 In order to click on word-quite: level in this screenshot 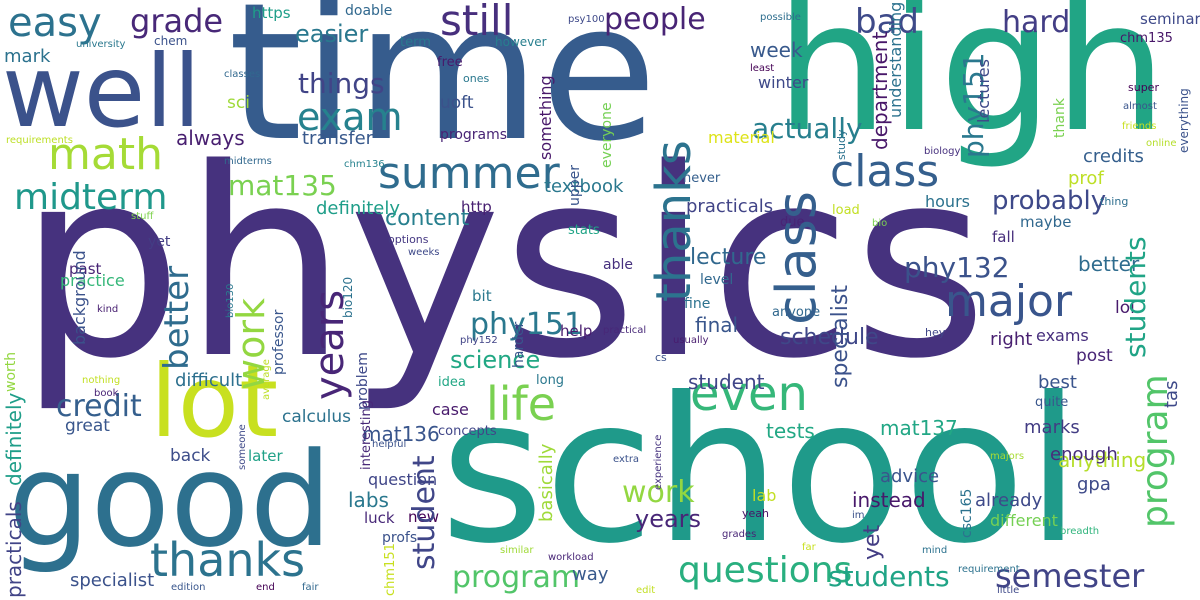, I will do `click(717, 280)`.